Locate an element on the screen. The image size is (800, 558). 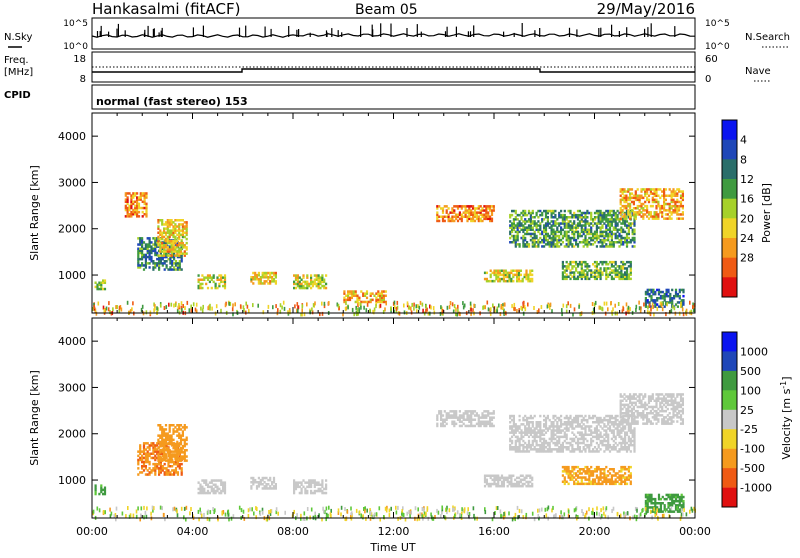
colorbar-tick-label: 20 is located at coordinates (747, 218).